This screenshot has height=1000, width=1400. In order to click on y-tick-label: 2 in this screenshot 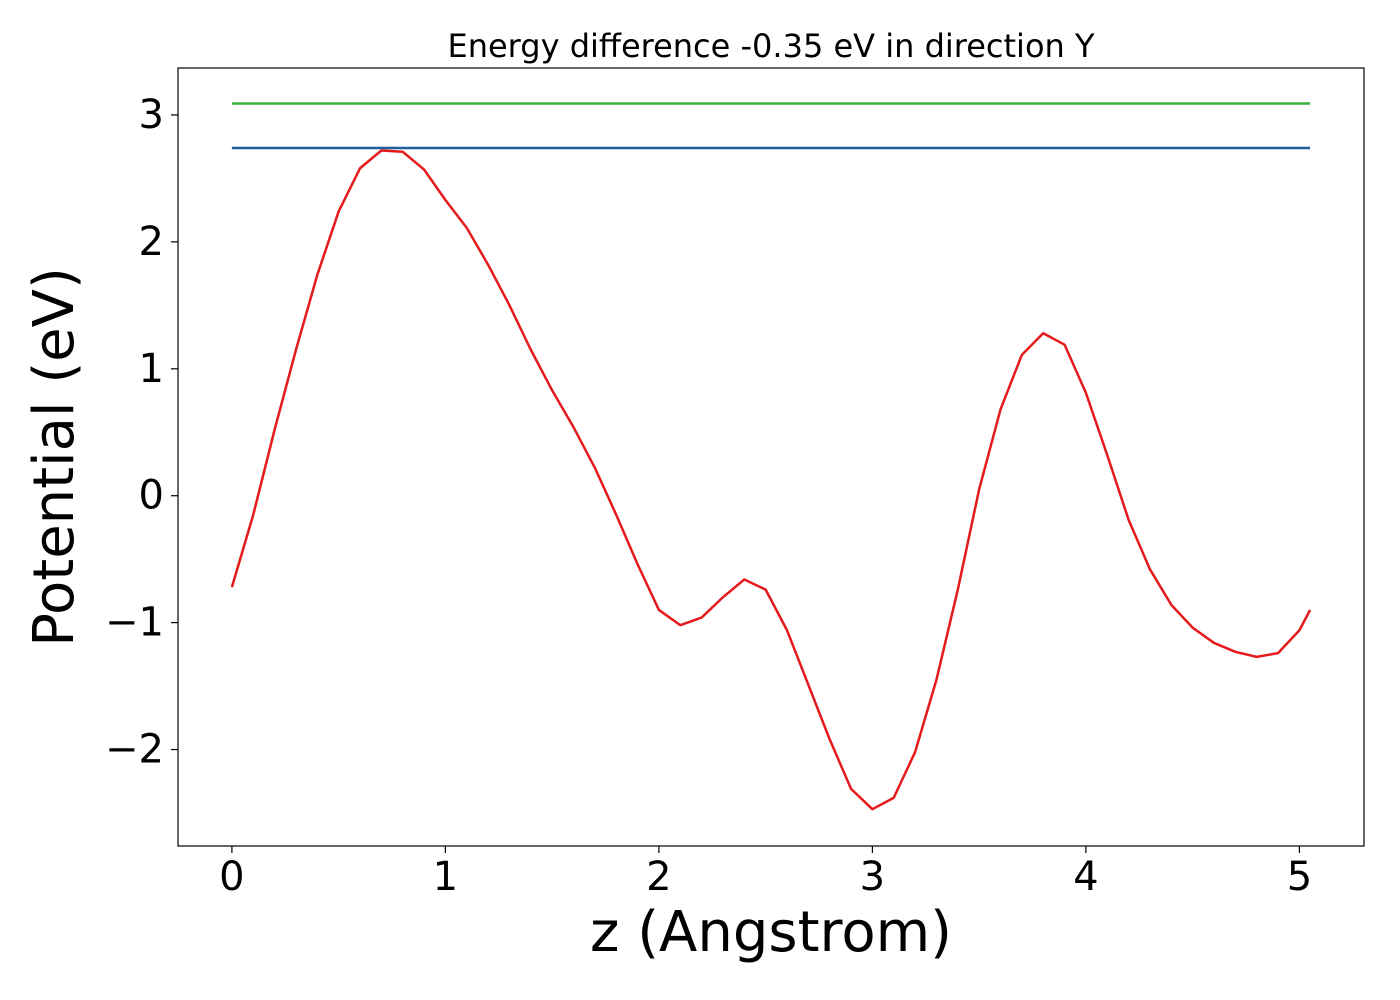, I will do `click(151, 242)`.